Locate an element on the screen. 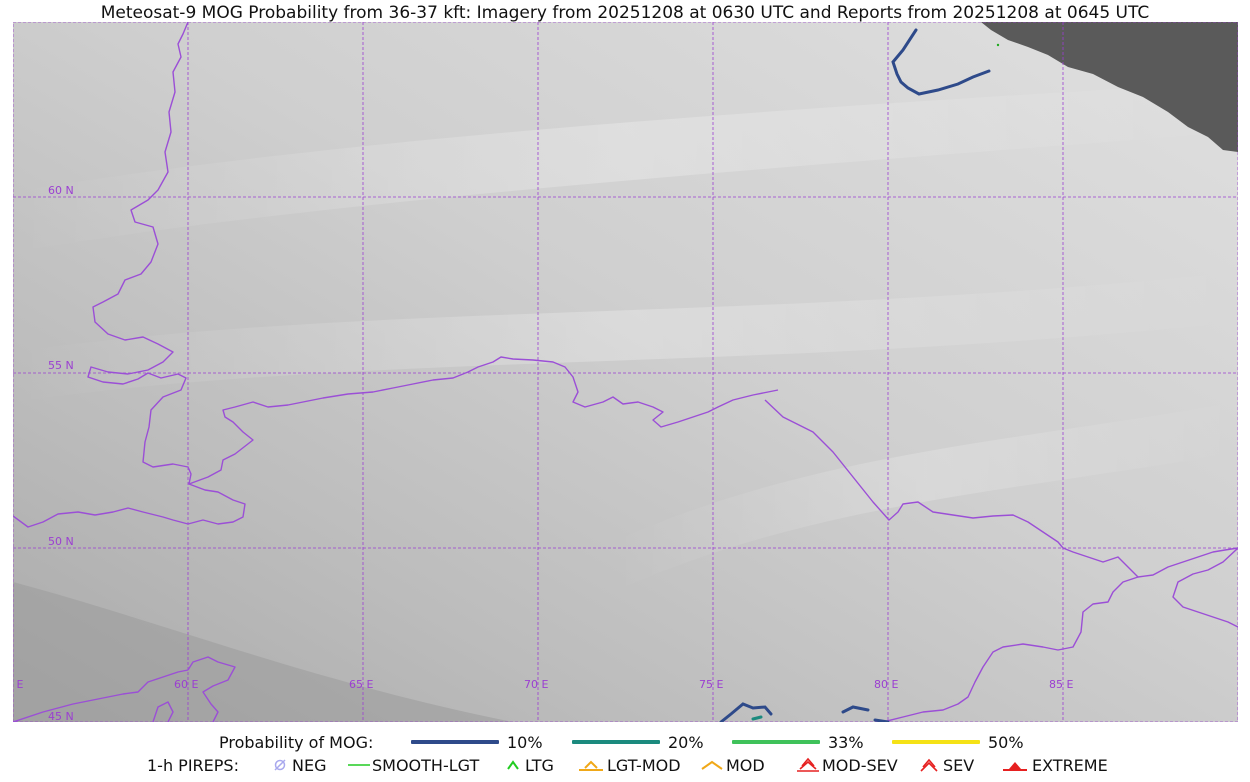 This screenshot has width=1250, height=782. legend-item-10pct: 10% is located at coordinates (477, 742).